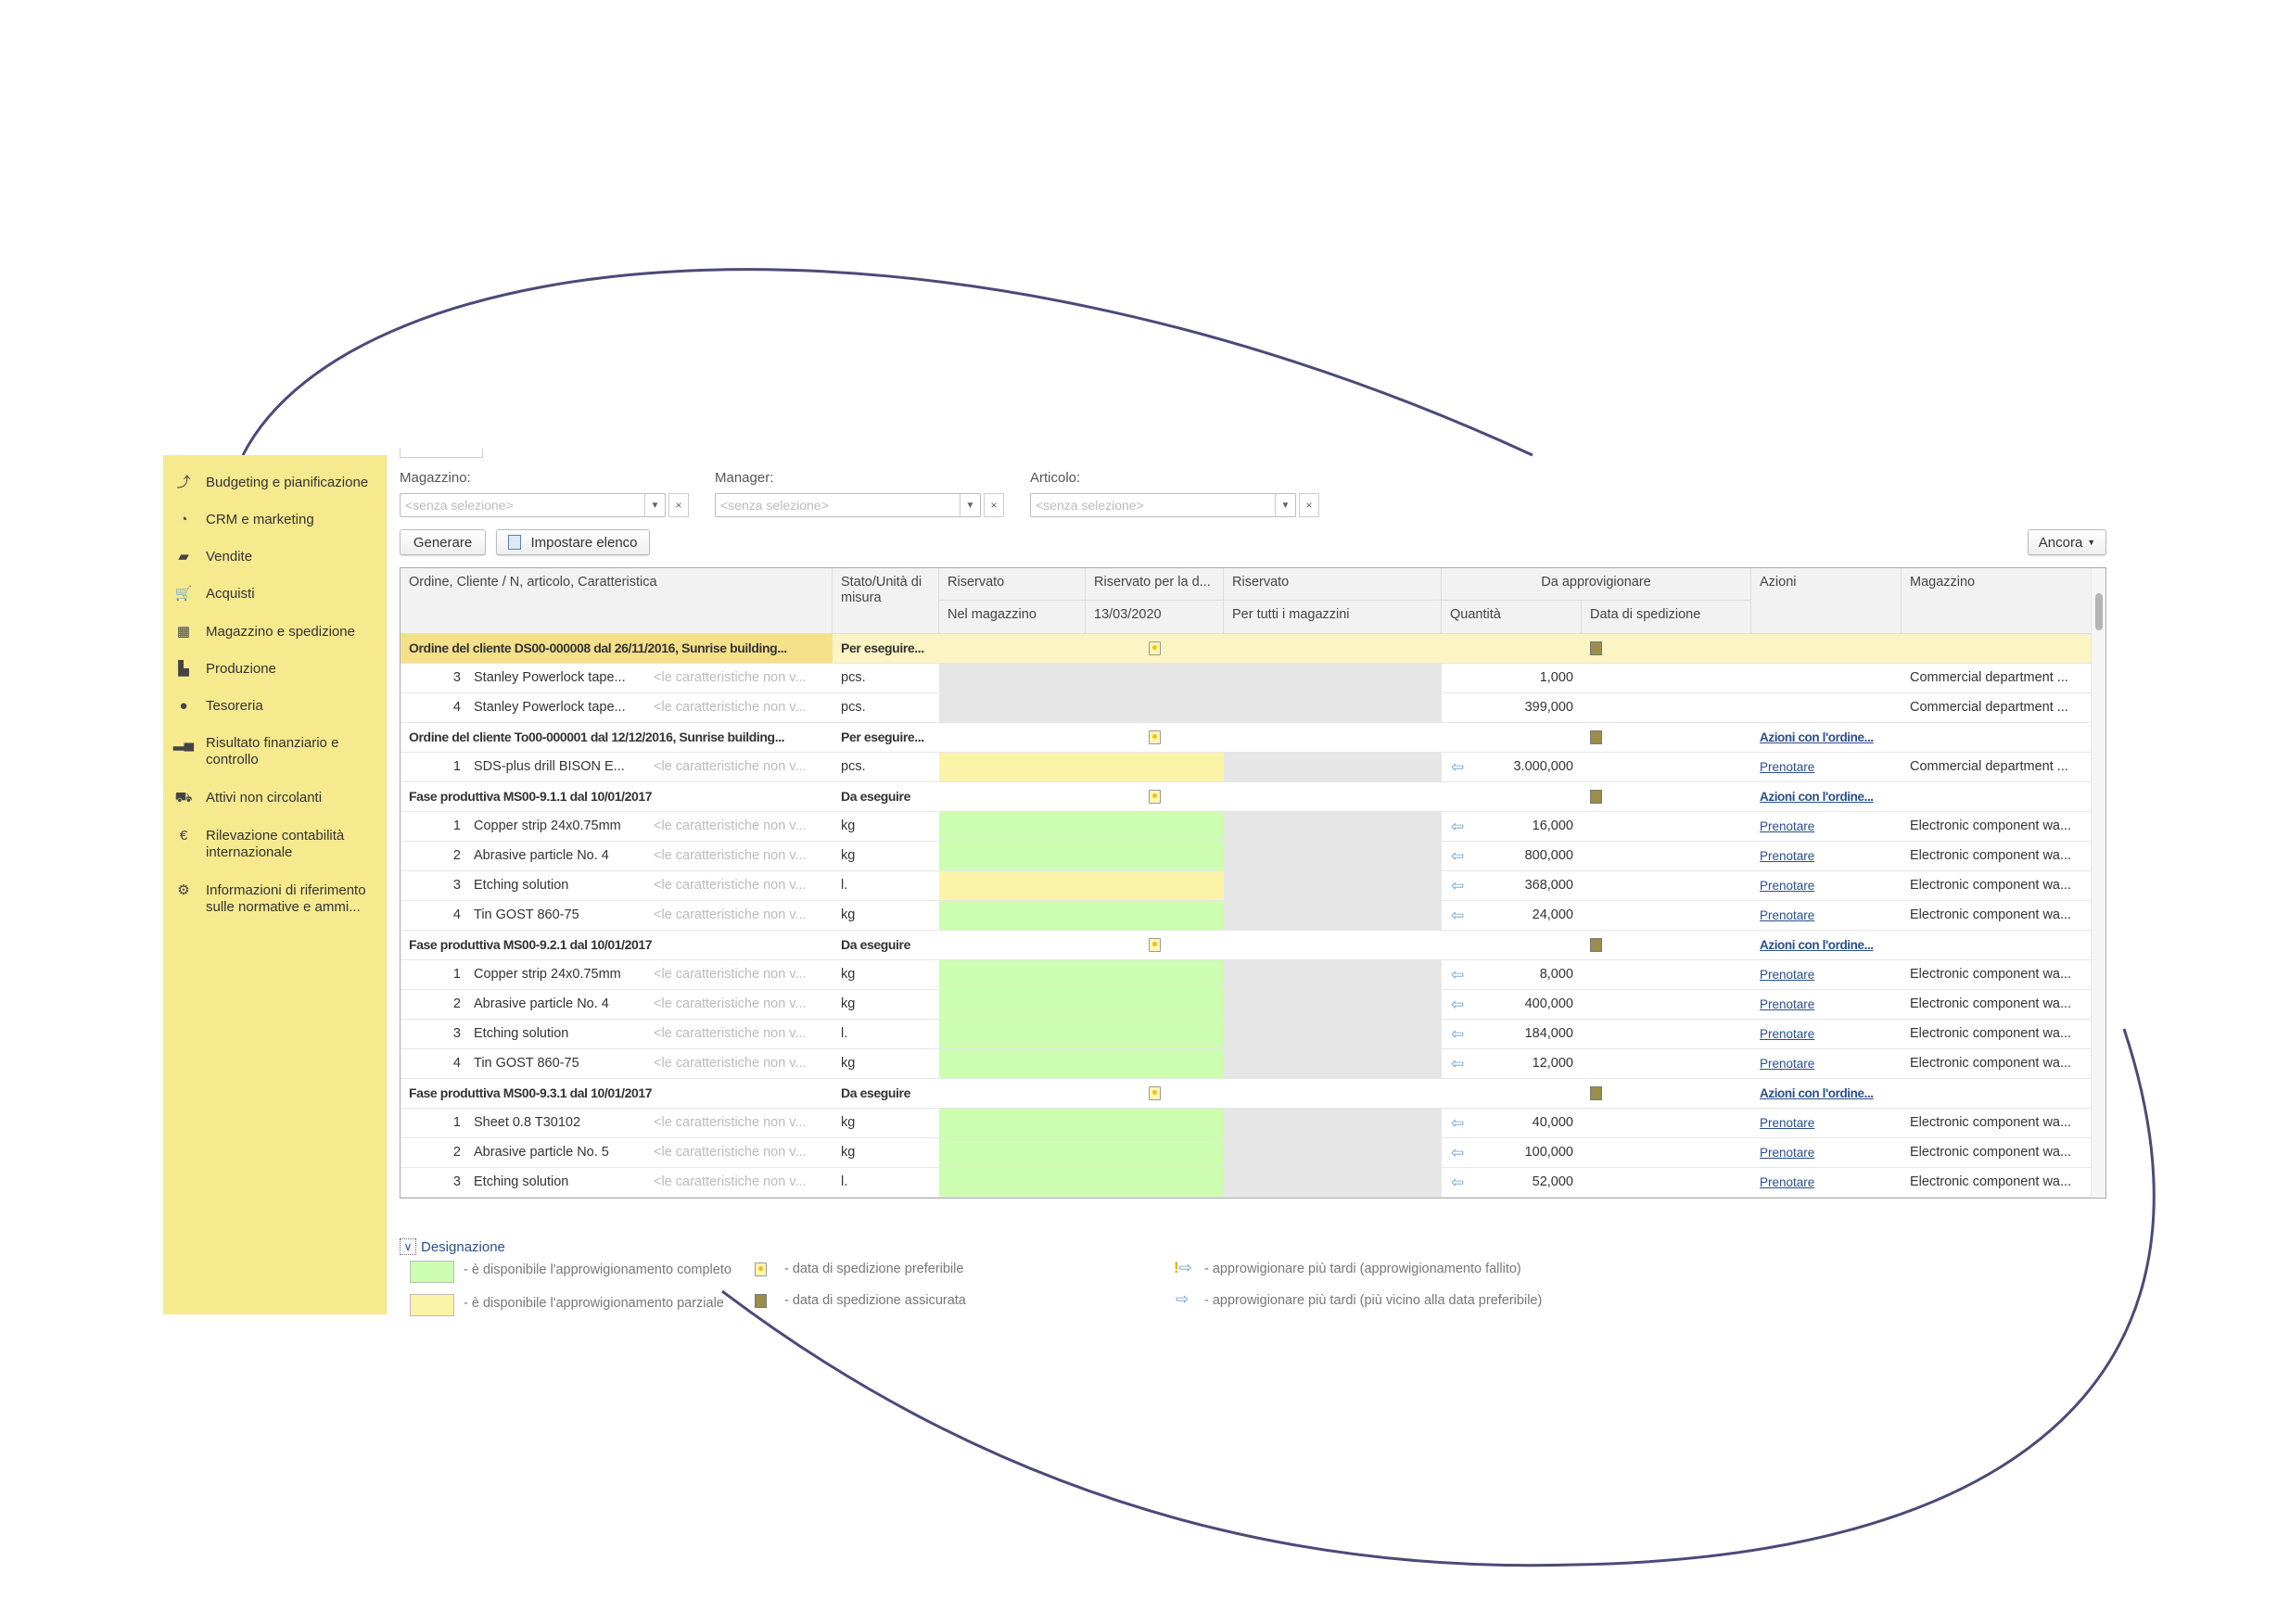  What do you see at coordinates (275, 557) in the screenshot?
I see `sidebar-item: ▰ Vendite` at bounding box center [275, 557].